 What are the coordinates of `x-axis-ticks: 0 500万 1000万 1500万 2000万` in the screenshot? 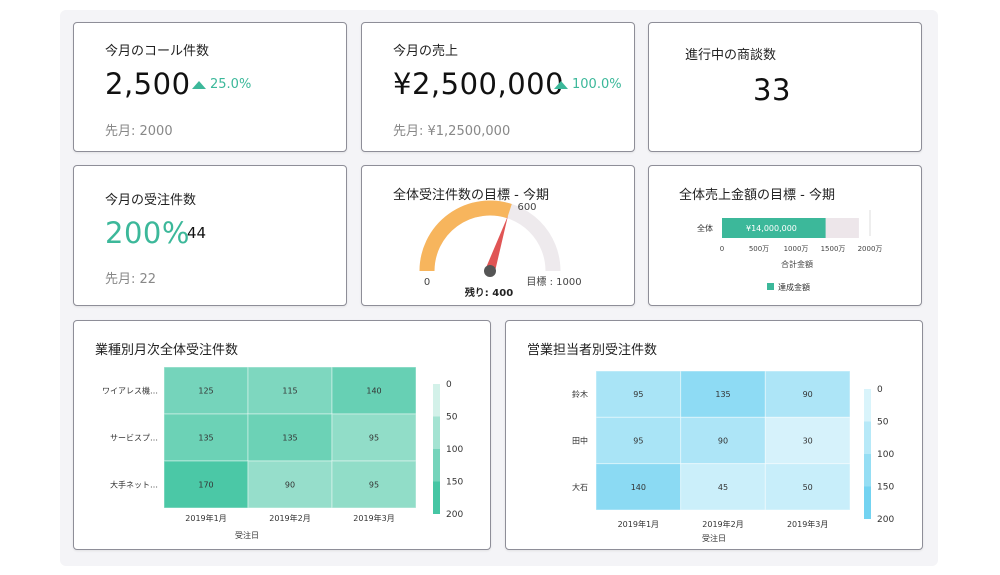 It's located at (801, 249).